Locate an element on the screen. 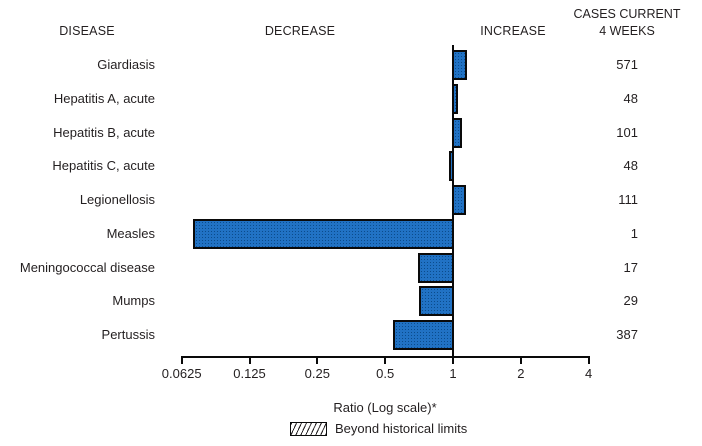 The height and width of the screenshot is (446, 702). ratio-bar-hepatitis-c-acute is located at coordinates (451, 166).